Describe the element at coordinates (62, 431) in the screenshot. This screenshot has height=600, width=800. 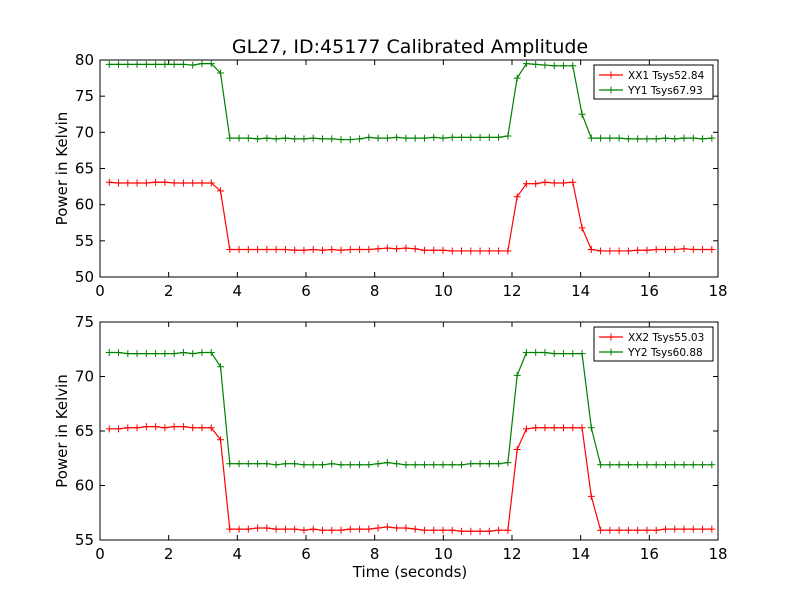
I see `y-axis-label: Power in Kelvin` at that location.